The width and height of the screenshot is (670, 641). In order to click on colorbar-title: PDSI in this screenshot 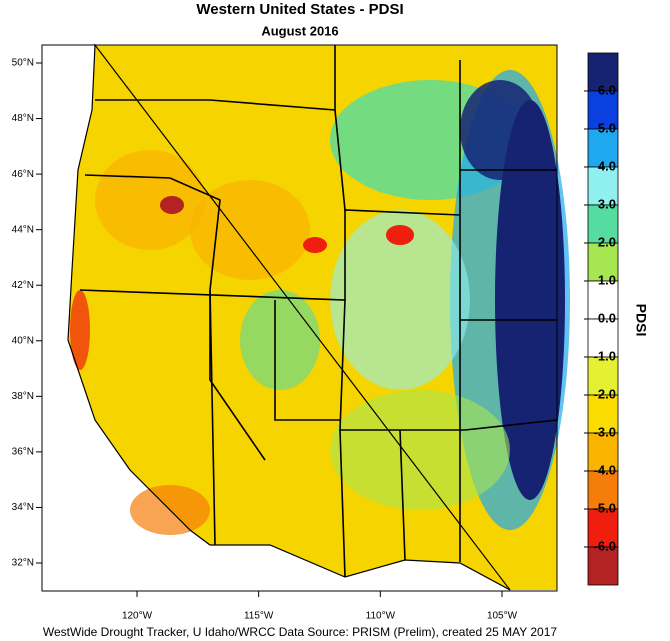, I will do `click(641, 320)`.